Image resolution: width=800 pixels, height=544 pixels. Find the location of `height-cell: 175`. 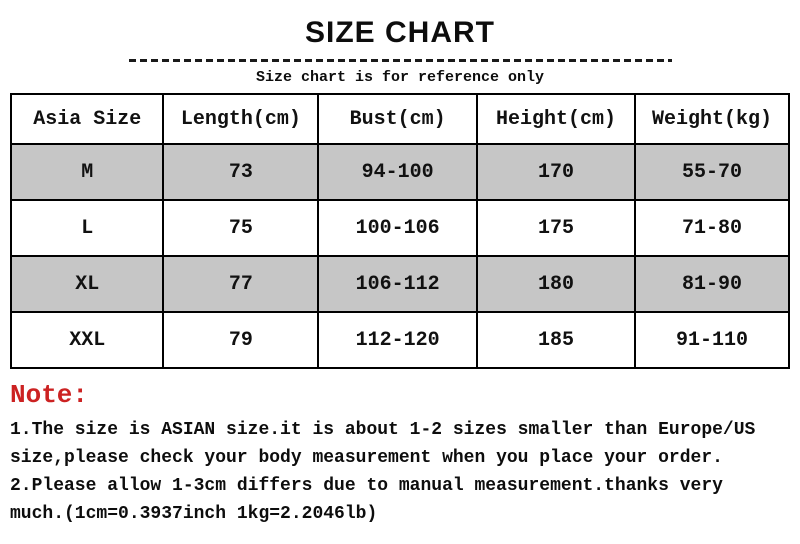

height-cell: 175 is located at coordinates (556, 228).